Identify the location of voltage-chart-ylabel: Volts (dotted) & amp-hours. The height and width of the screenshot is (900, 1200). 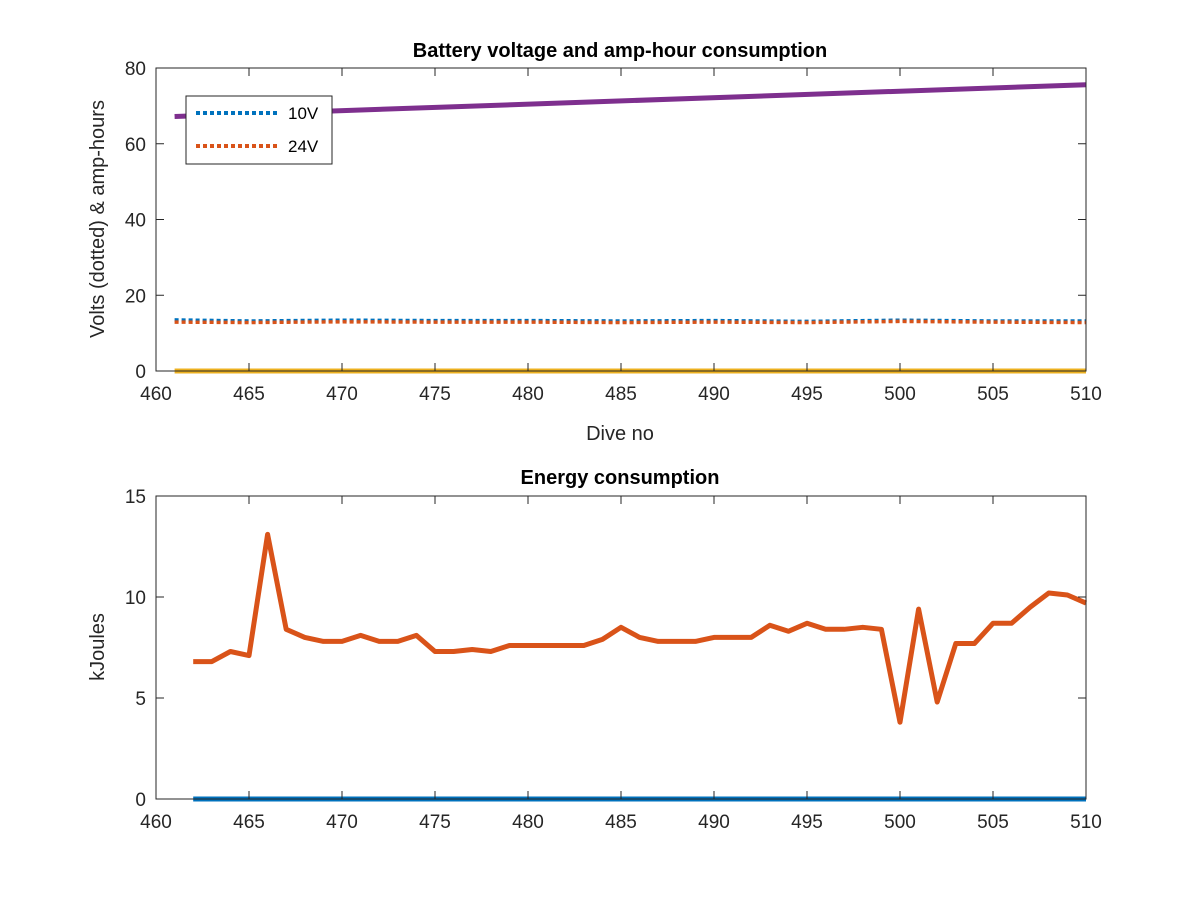
(98, 219).